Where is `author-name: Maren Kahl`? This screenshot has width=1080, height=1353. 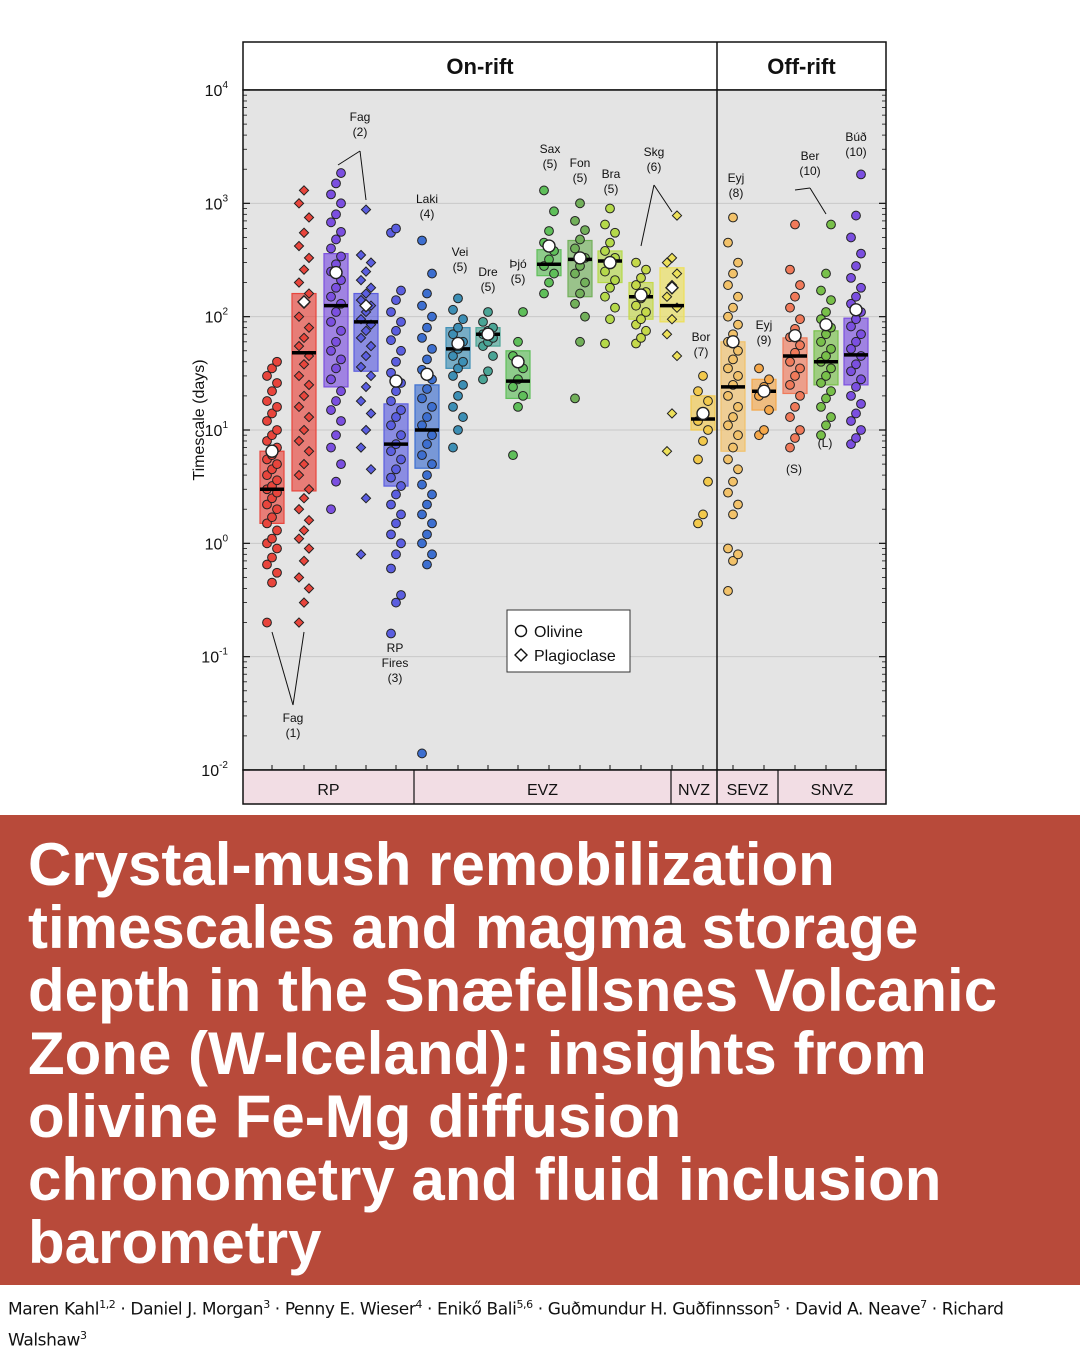
author-name: Maren Kahl is located at coordinates (54, 1309).